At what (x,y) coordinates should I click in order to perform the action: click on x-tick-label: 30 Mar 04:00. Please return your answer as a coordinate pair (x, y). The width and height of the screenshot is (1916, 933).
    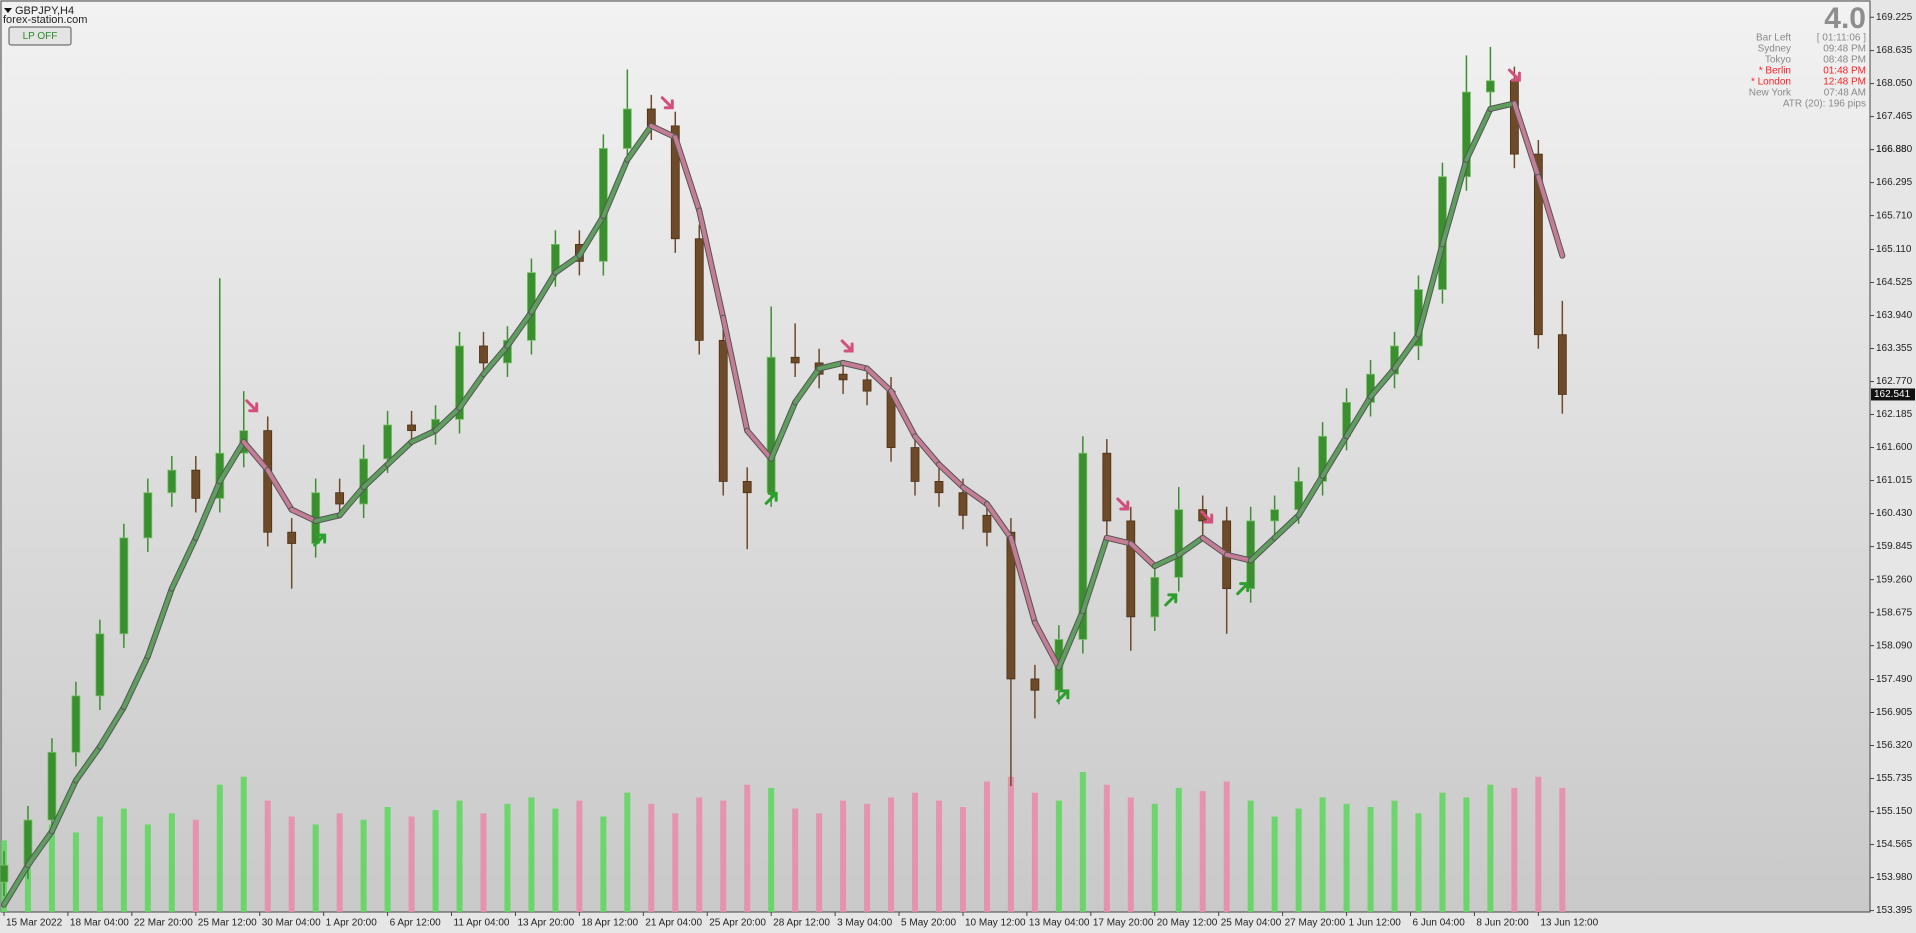
    Looking at the image, I should click on (291, 923).